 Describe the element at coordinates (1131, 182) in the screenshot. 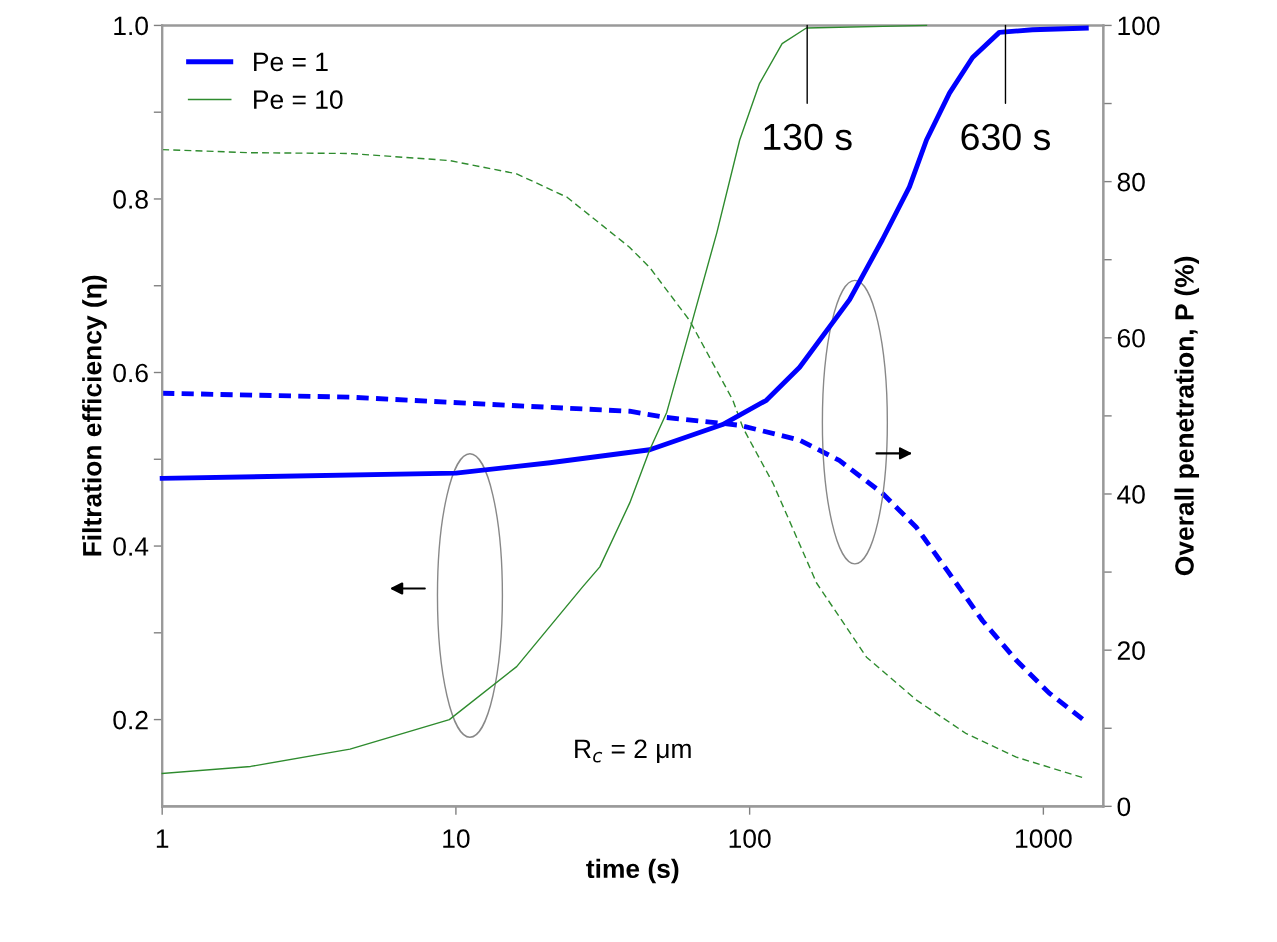

I see `y2-tick-label: 80` at that location.